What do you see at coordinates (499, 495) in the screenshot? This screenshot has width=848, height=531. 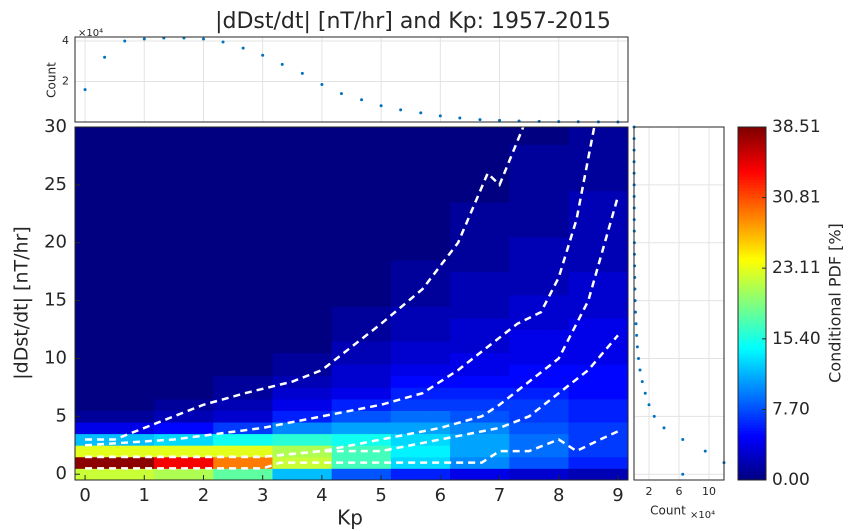 I see `x-tick-label: 7` at bounding box center [499, 495].